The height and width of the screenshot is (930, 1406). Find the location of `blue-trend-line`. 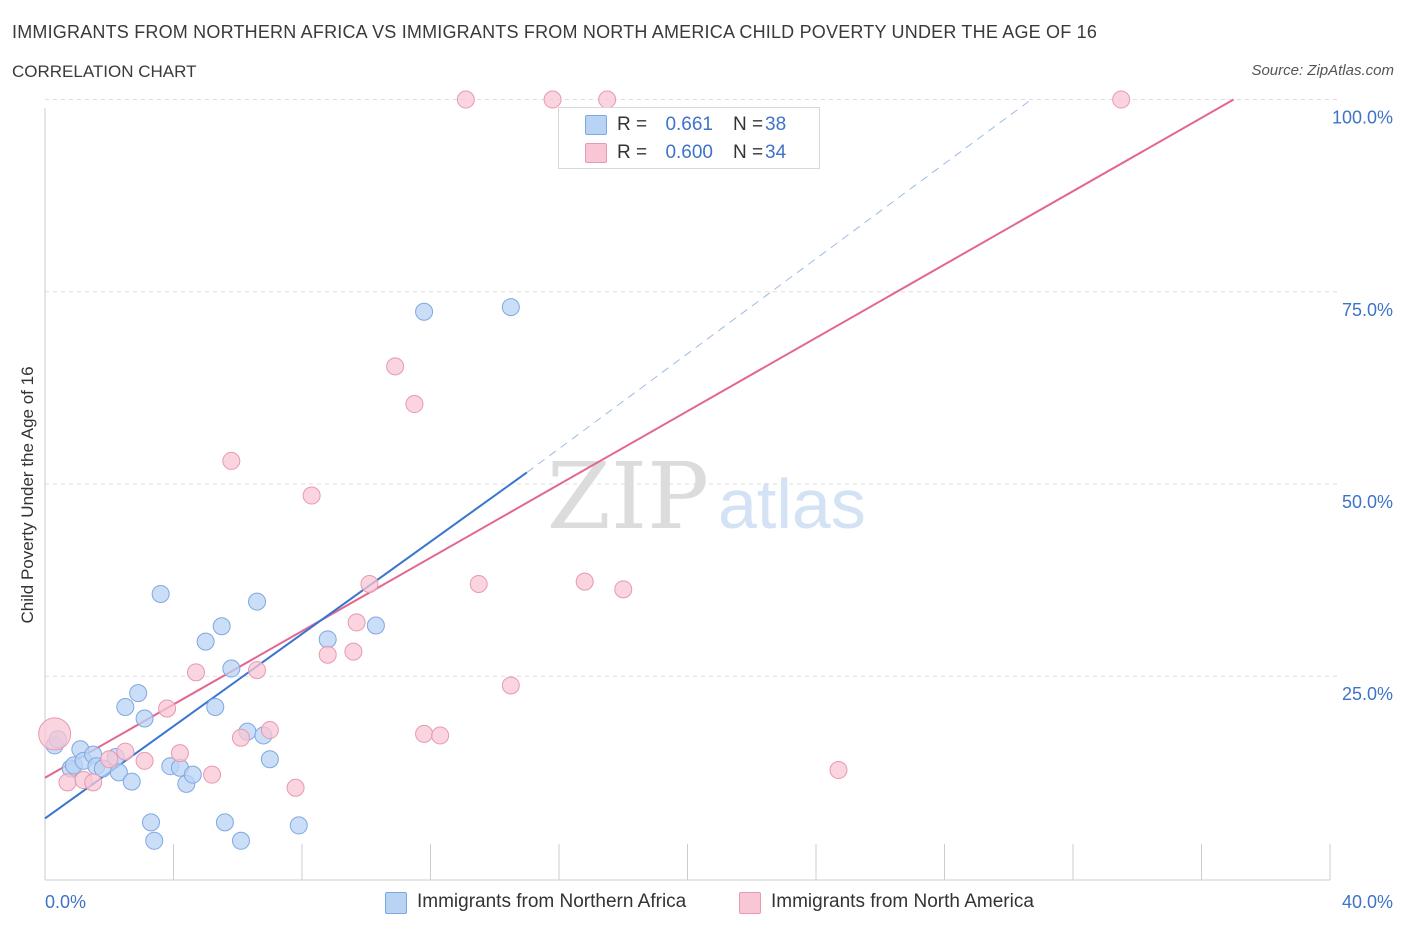

blue-trend-line is located at coordinates (286, 645).